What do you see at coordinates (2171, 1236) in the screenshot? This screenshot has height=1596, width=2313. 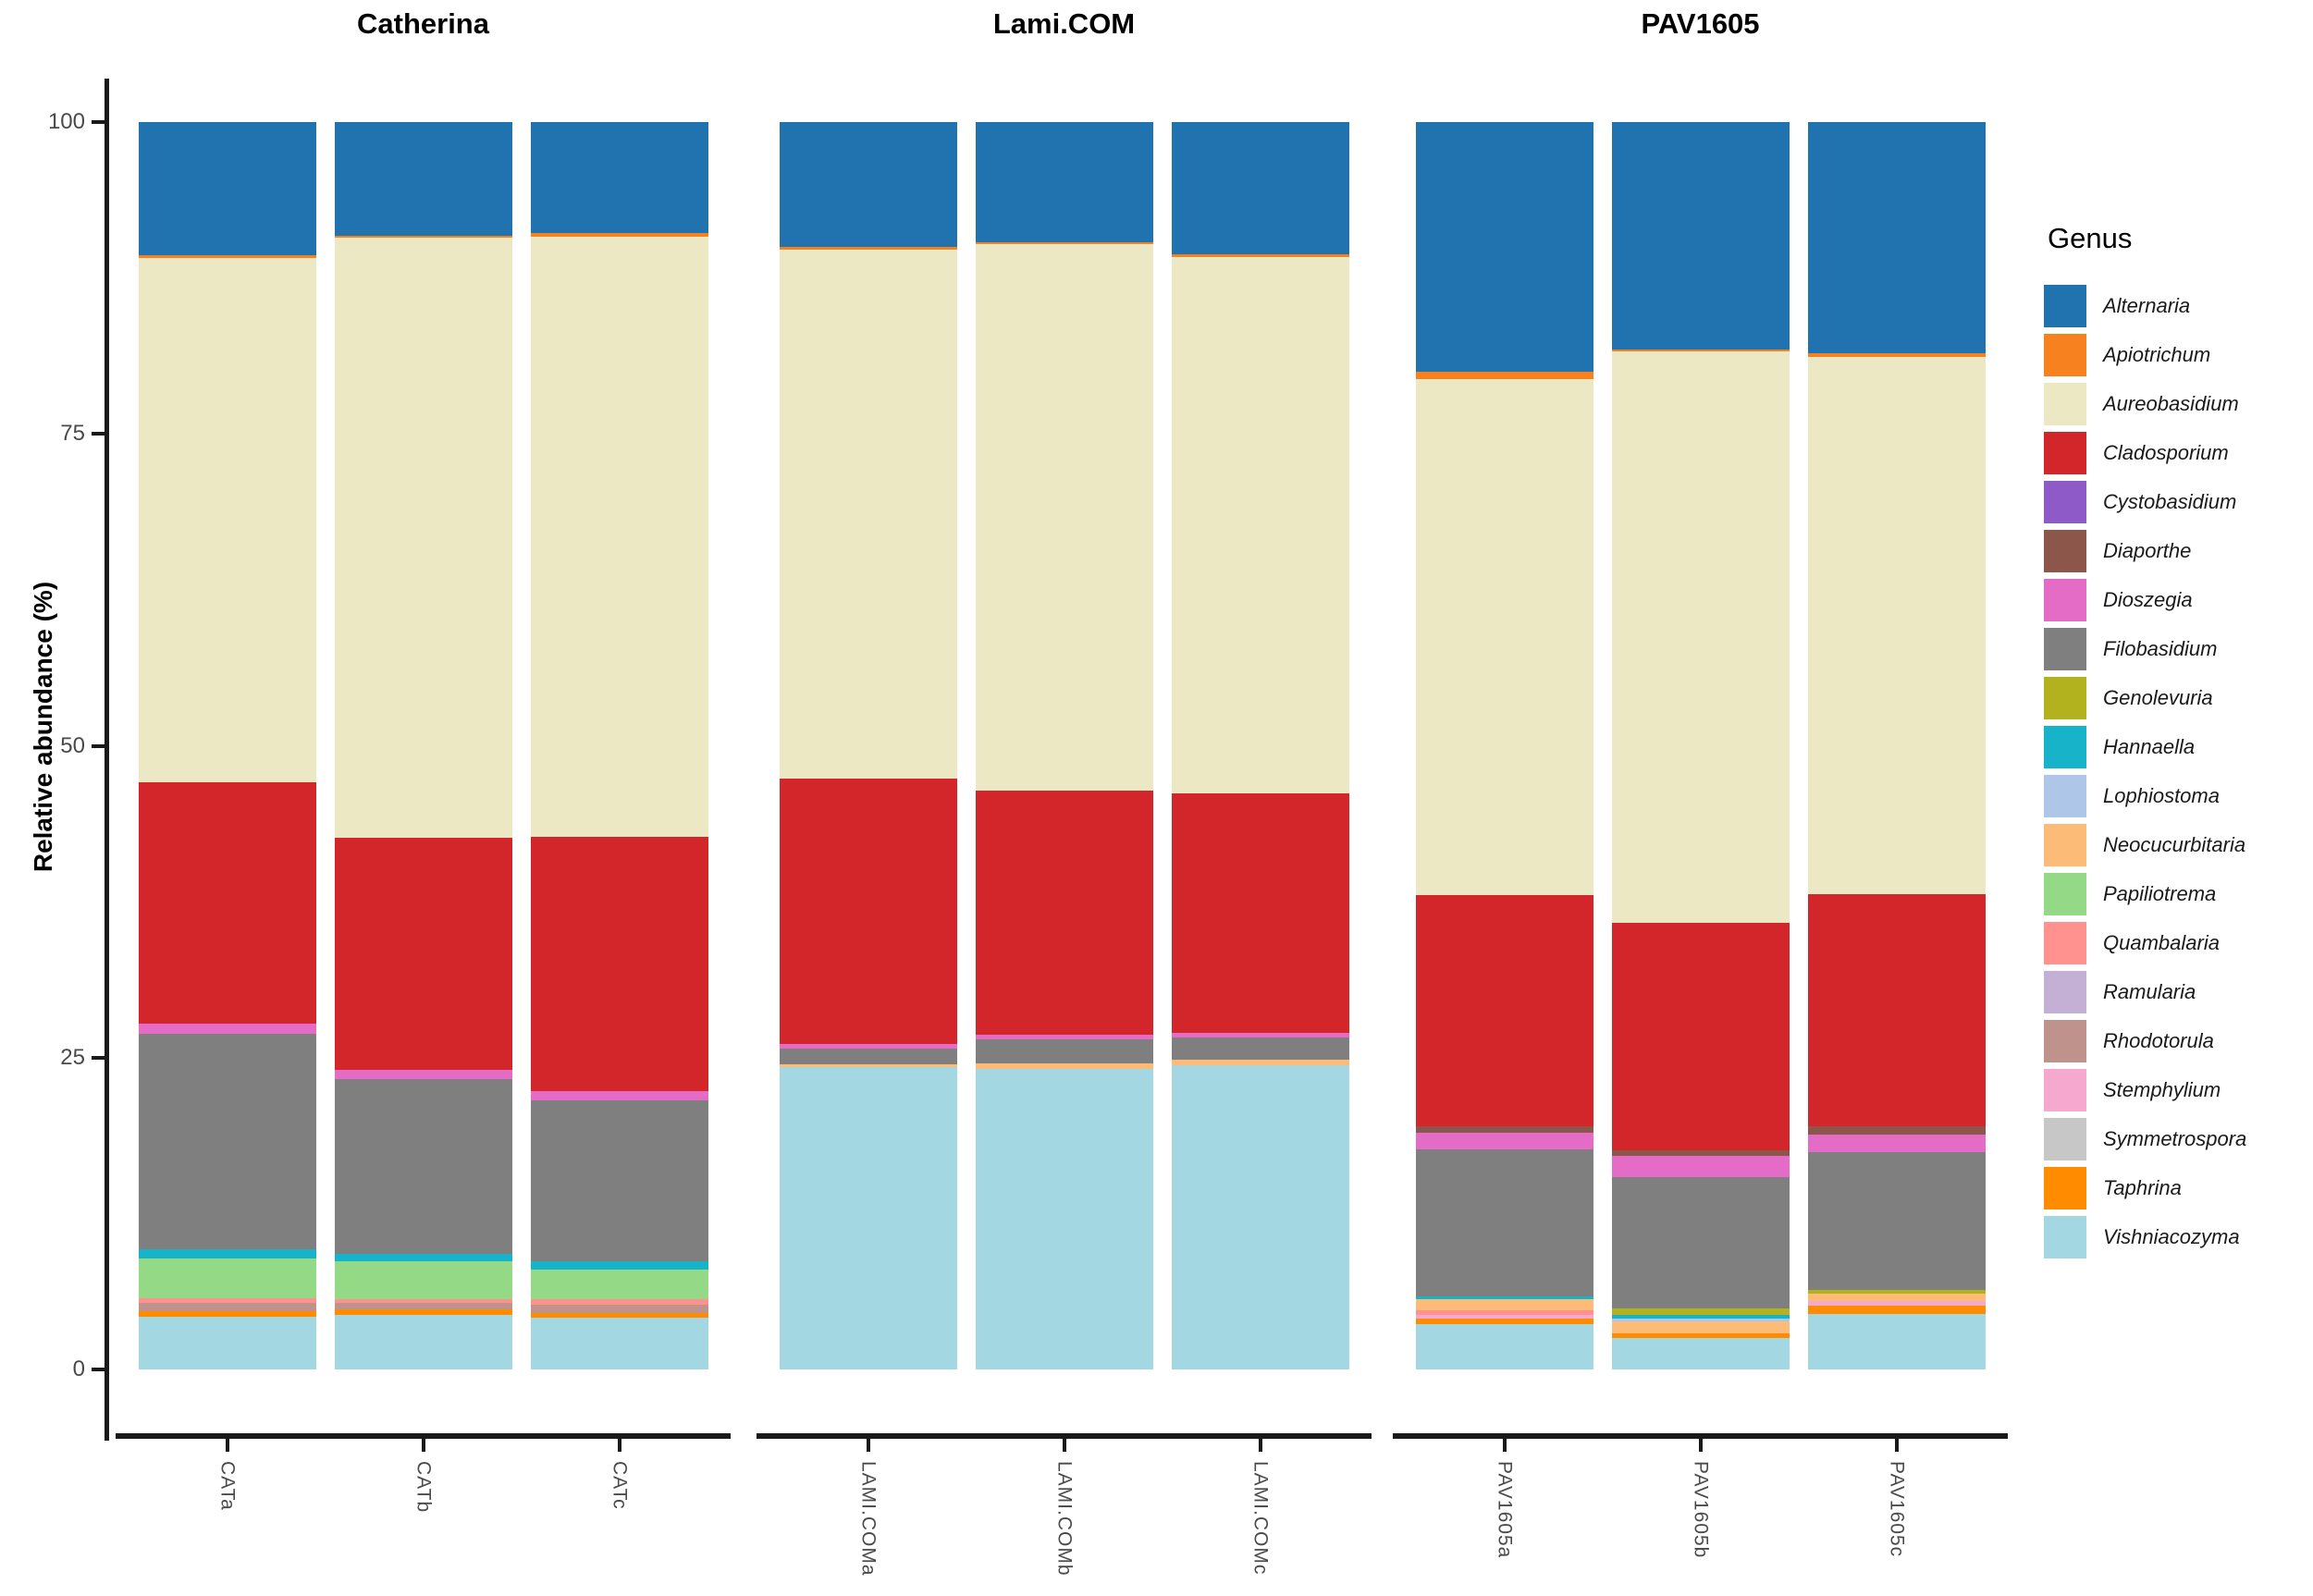 I see `legend-label: Vishniacozyma` at bounding box center [2171, 1236].